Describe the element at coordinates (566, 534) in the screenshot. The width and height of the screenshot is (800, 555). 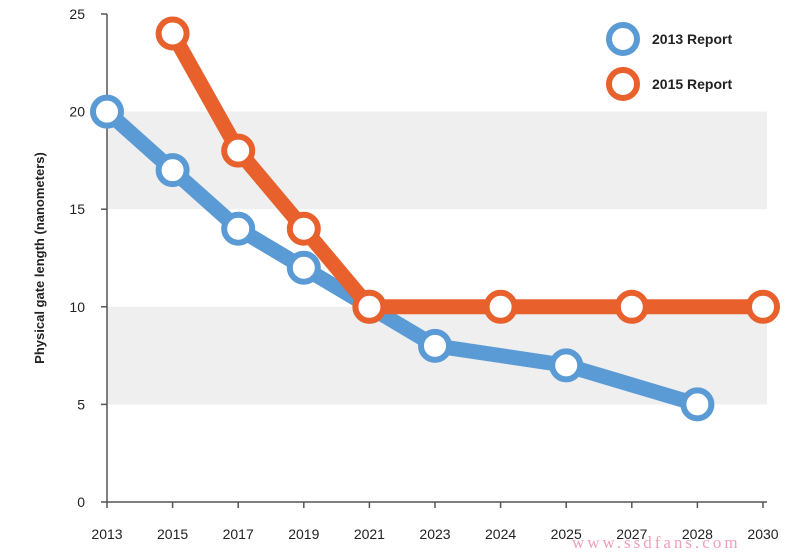
I see `x-tick-label: 2025` at that location.